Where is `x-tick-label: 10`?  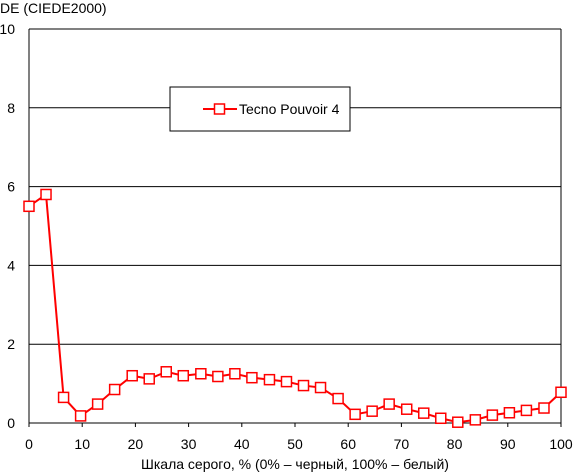 x-tick-label: 10 is located at coordinates (82, 444).